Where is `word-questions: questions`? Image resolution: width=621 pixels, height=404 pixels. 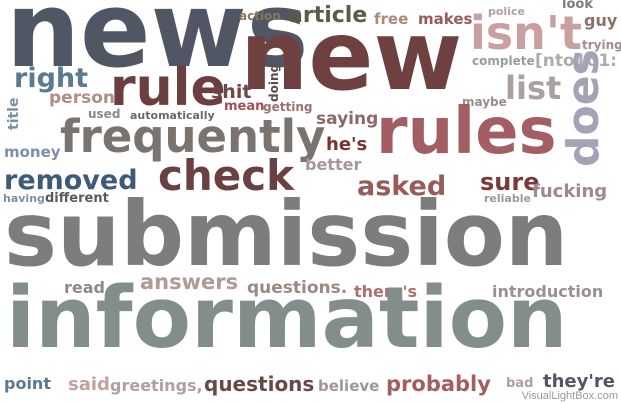
word-questions: questions is located at coordinates (259, 384).